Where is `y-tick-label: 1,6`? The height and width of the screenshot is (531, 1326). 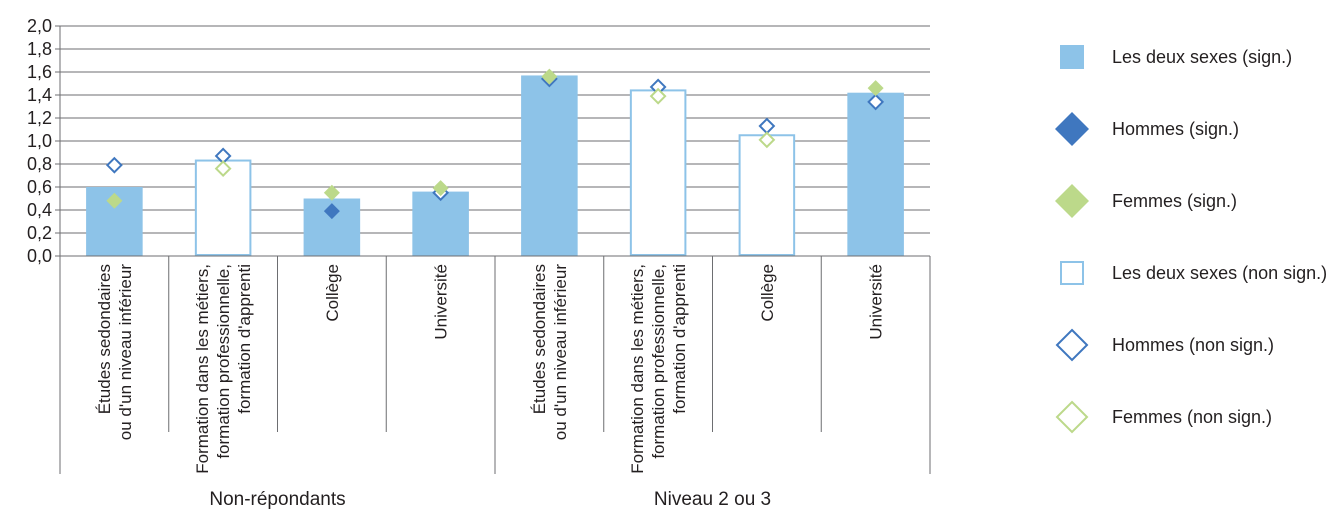 y-tick-label: 1,6 is located at coordinates (39, 72).